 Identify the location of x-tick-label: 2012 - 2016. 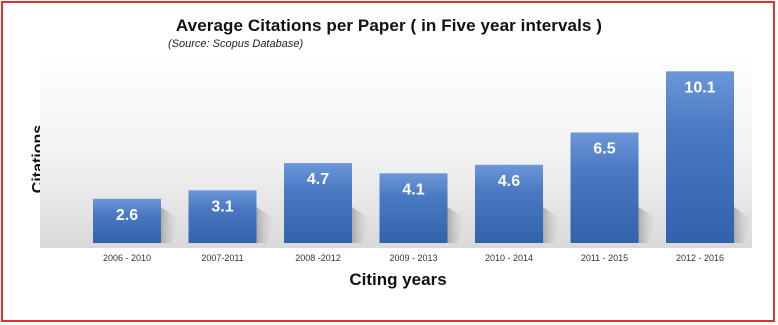
(700, 258).